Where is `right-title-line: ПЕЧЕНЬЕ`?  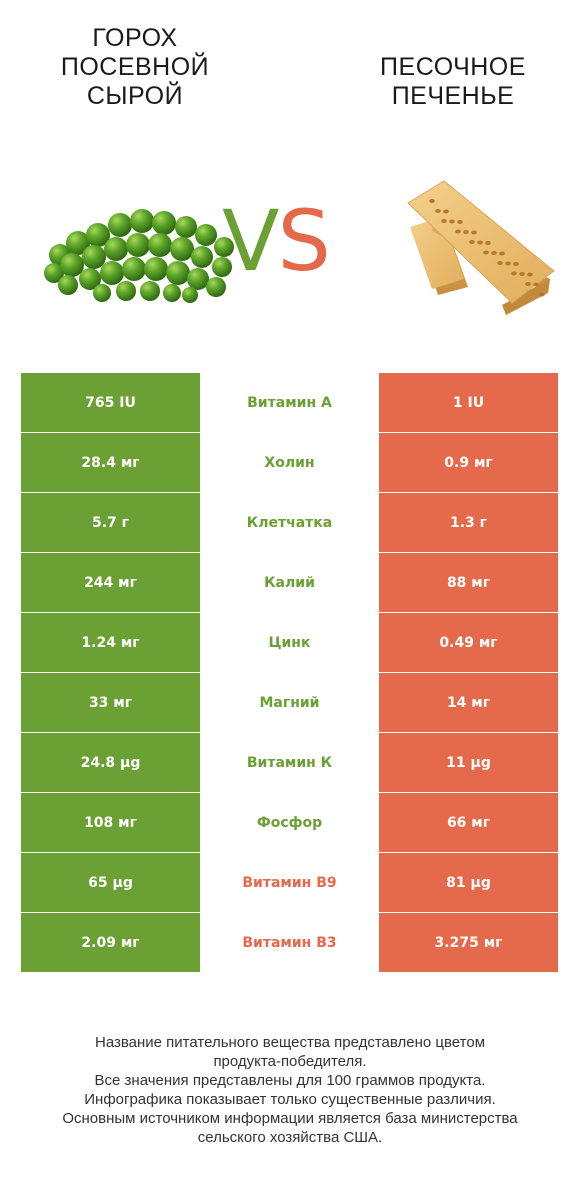 right-title-line: ПЕЧЕНЬЕ is located at coordinates (453, 96).